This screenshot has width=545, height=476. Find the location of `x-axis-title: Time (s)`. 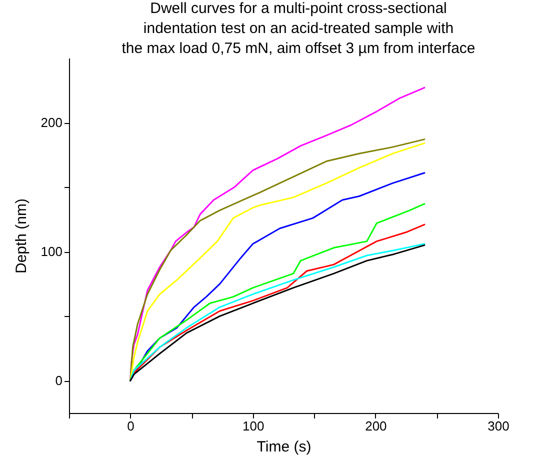

x-axis-title: Time (s) is located at coordinates (284, 447).